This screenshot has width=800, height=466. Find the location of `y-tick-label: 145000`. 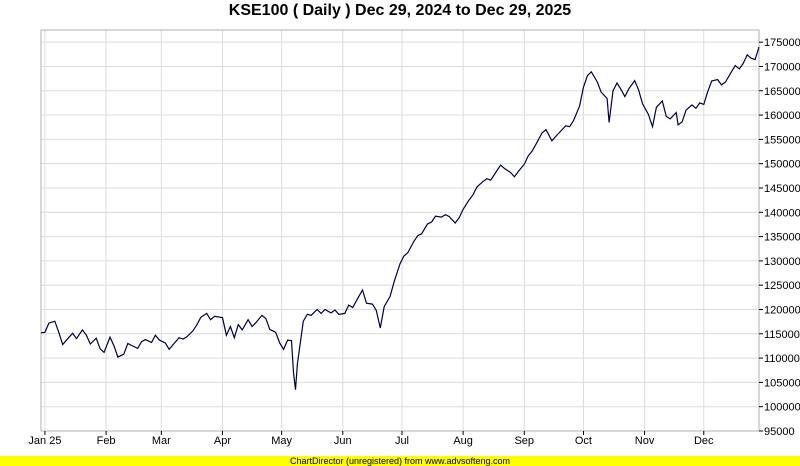

y-tick-label: 145000 is located at coordinates (782, 189).